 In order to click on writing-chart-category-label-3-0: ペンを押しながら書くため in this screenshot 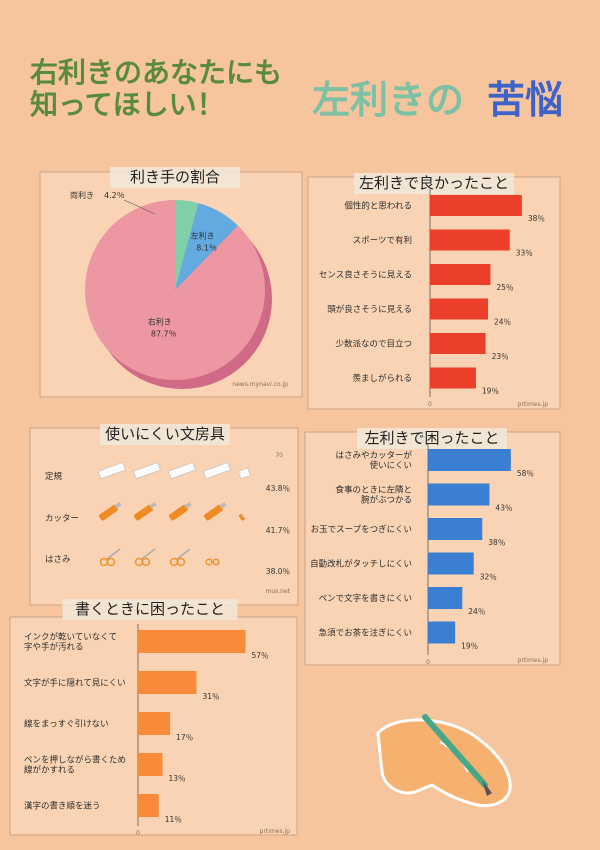, I will do `click(75, 760)`.